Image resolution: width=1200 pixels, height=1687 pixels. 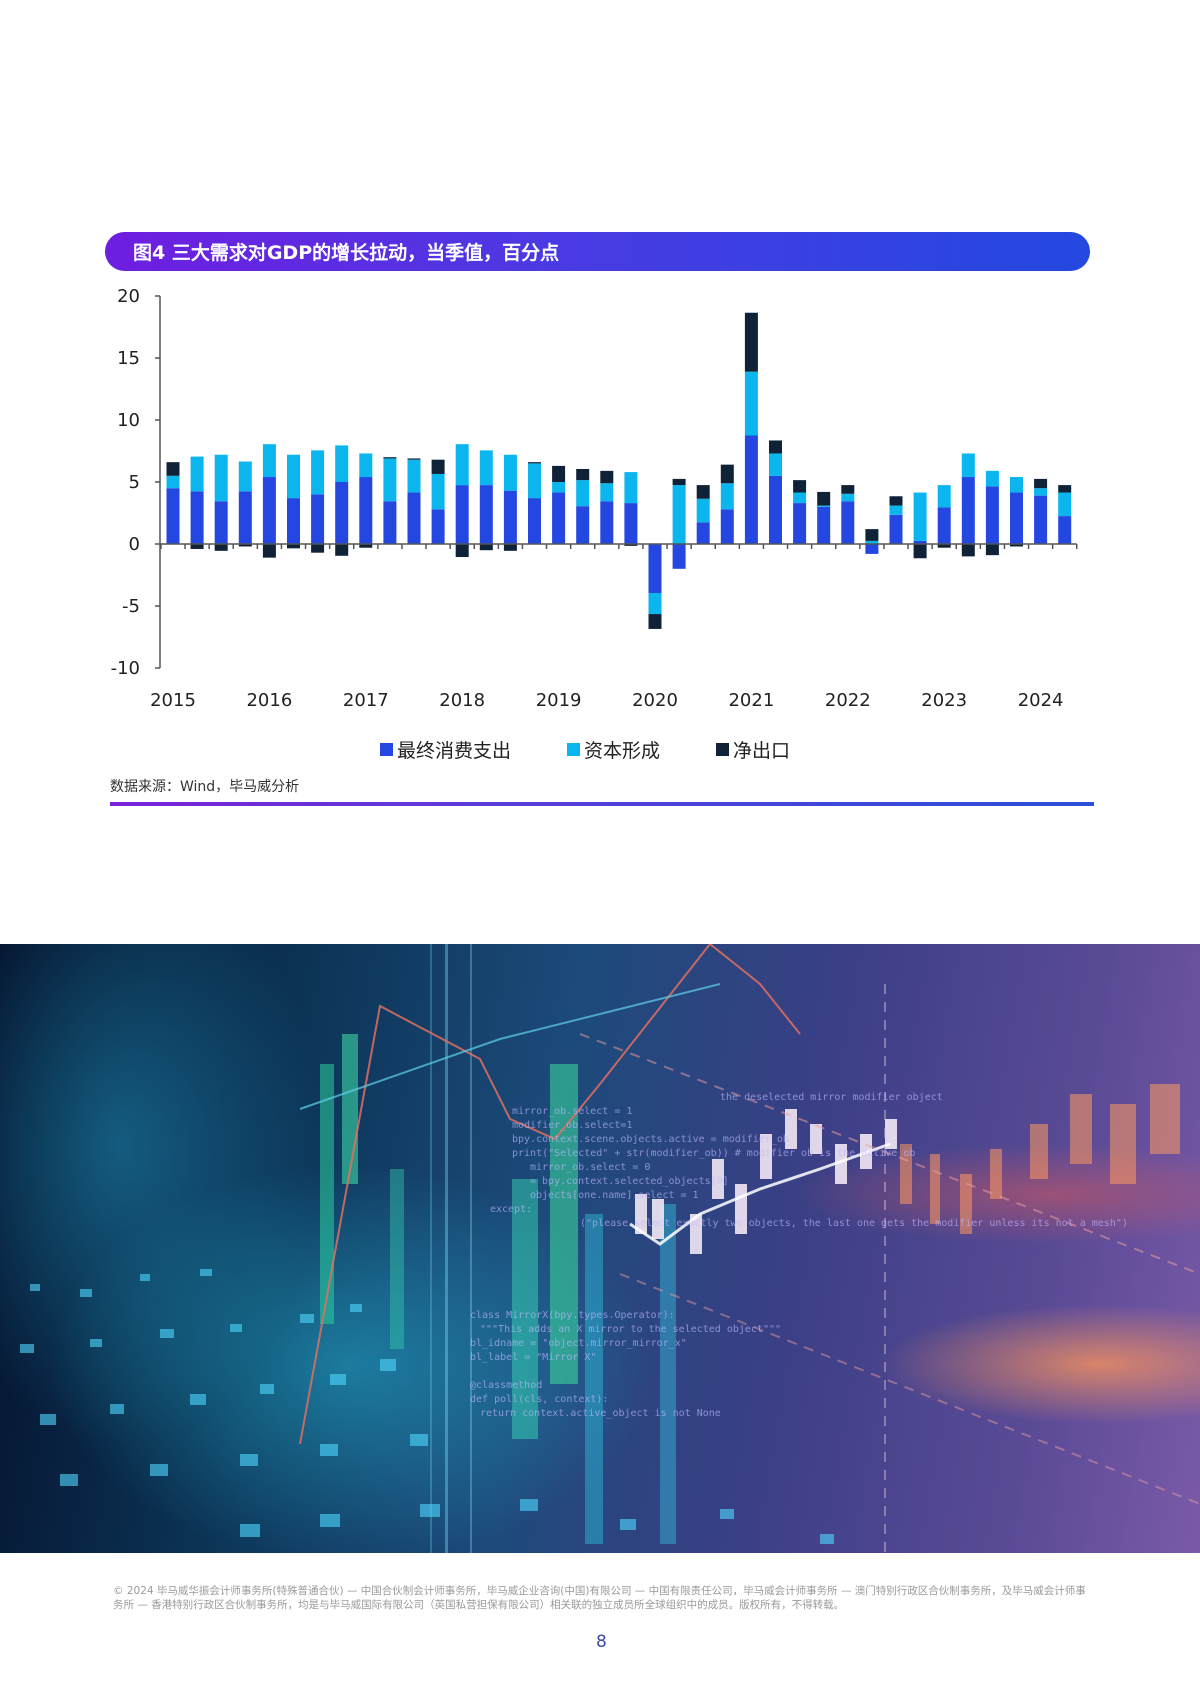 I want to click on page-number: 8, so click(x=601, y=1642).